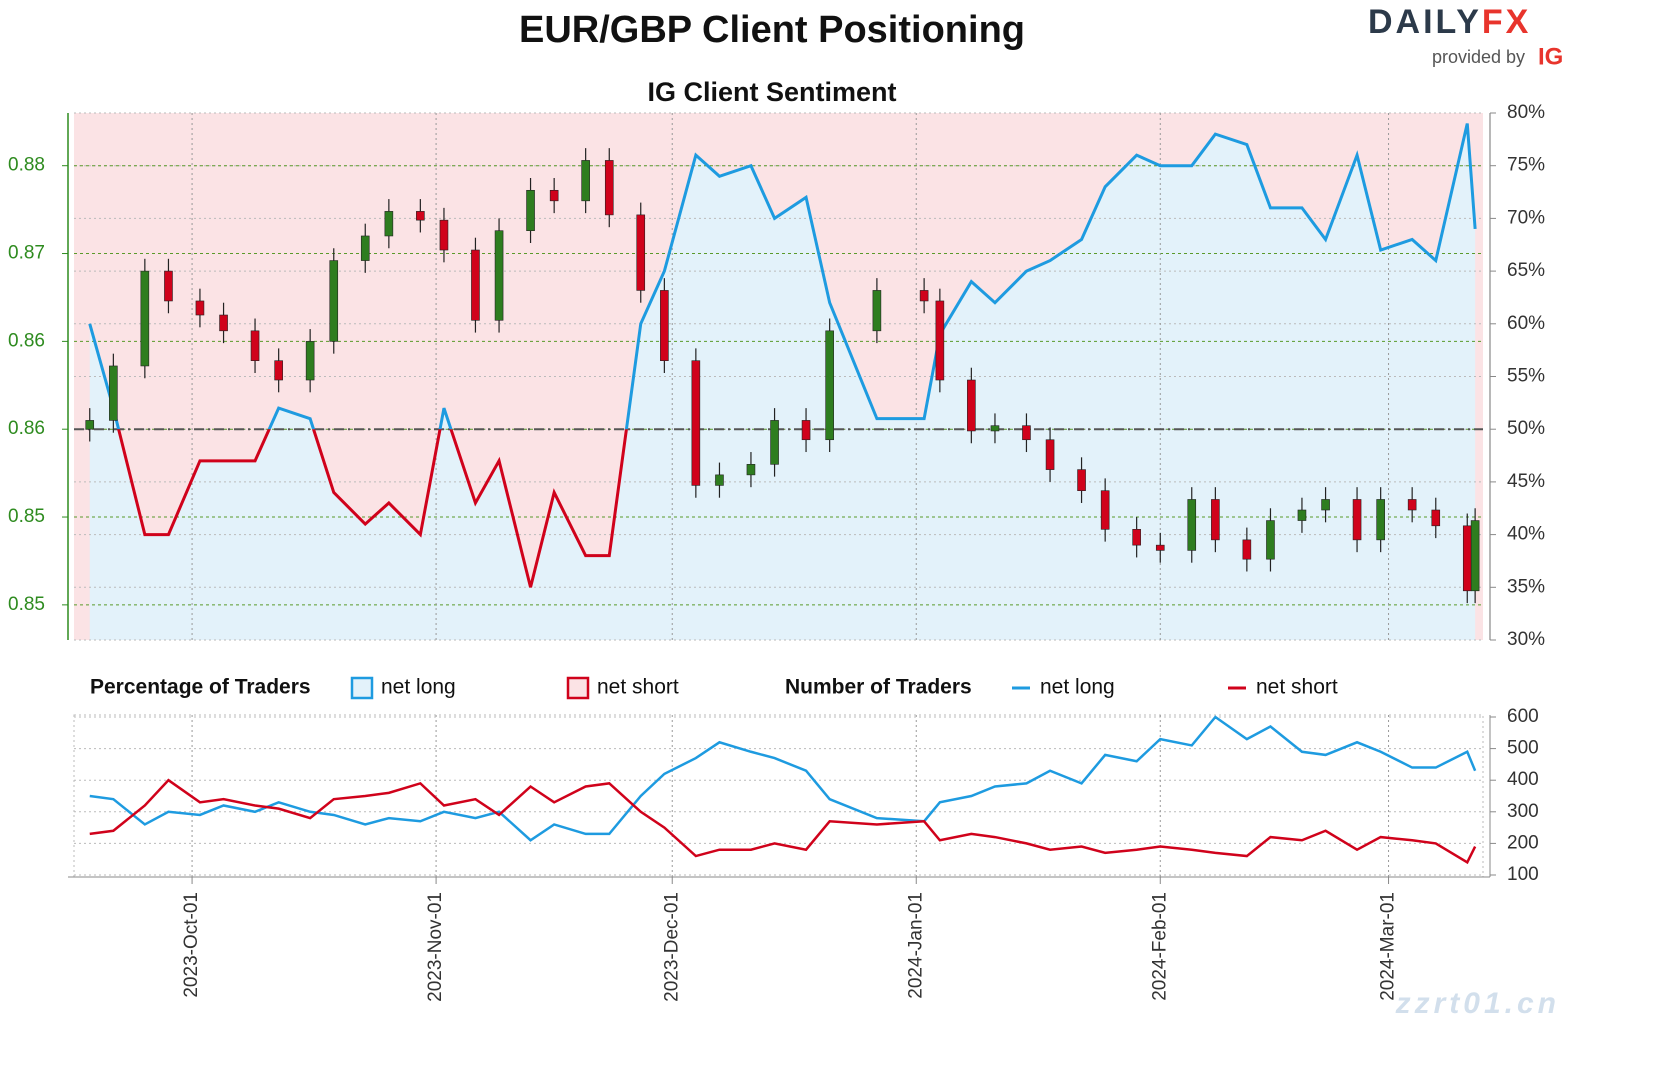 The image size is (1667, 1087). I want to click on legend-title: Percentage of Traders, so click(200, 687).